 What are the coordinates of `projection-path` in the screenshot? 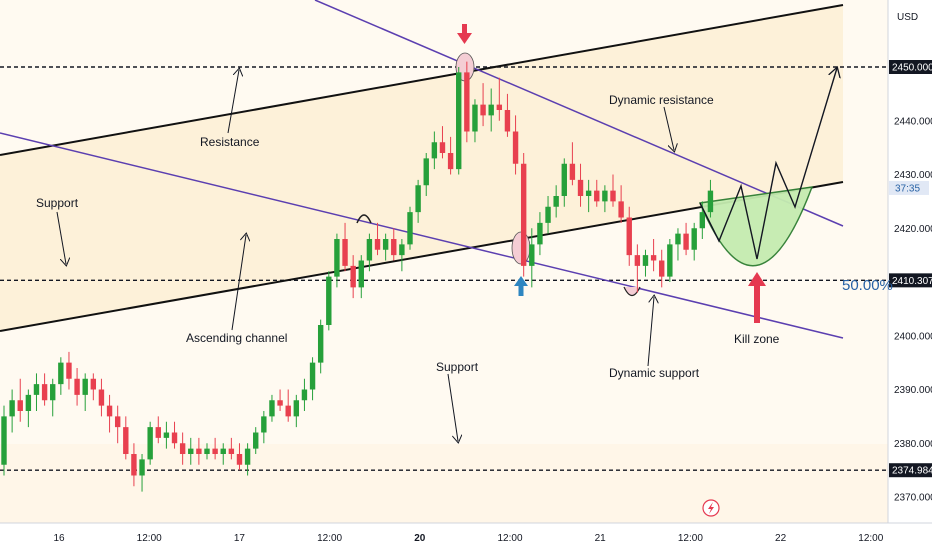 It's located at (768, 164).